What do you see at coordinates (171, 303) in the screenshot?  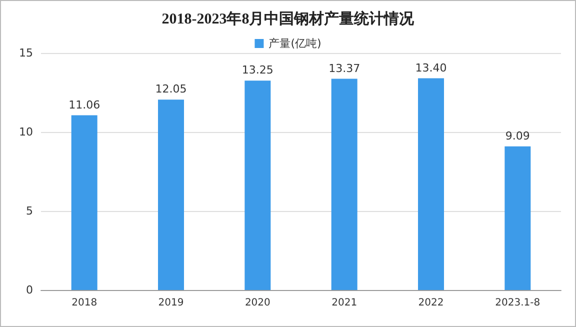 I see `x-tick-label: 2019` at bounding box center [171, 303].